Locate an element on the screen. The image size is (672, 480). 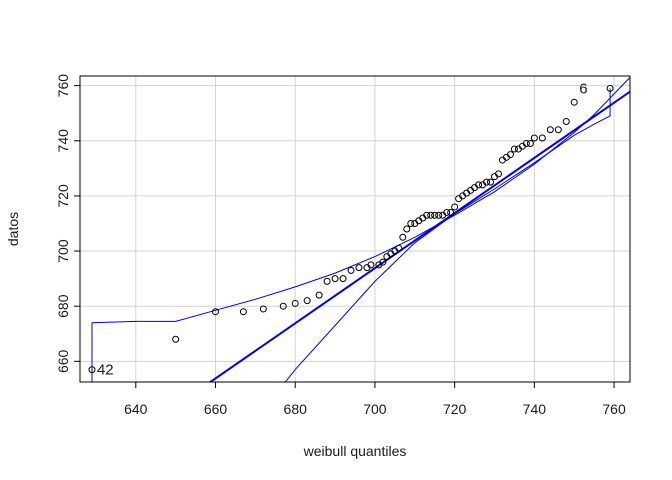
x-tick-label: 680 is located at coordinates (296, 409).